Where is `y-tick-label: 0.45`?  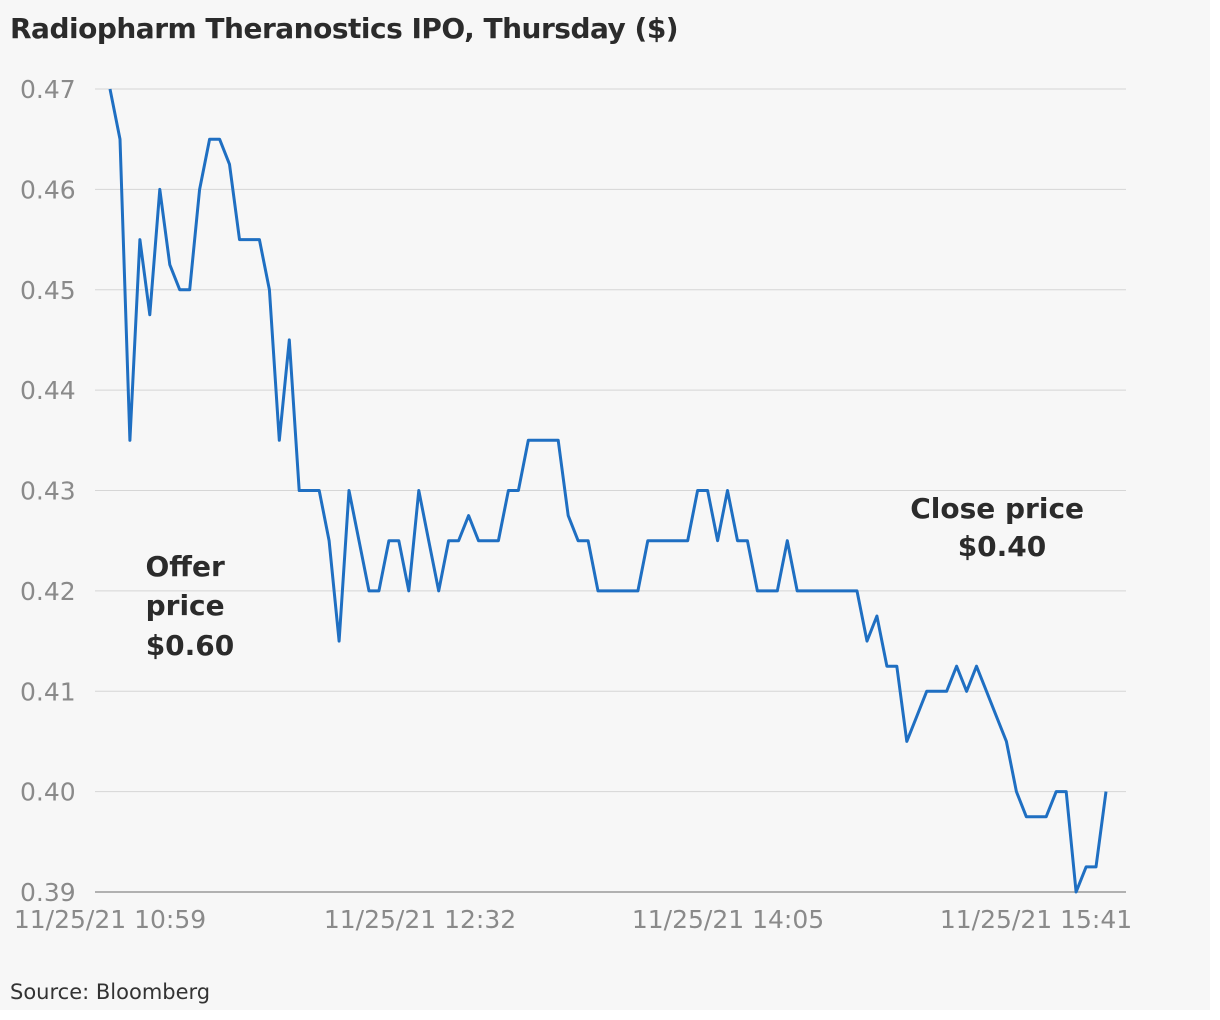
y-tick-label: 0.45 is located at coordinates (48, 290).